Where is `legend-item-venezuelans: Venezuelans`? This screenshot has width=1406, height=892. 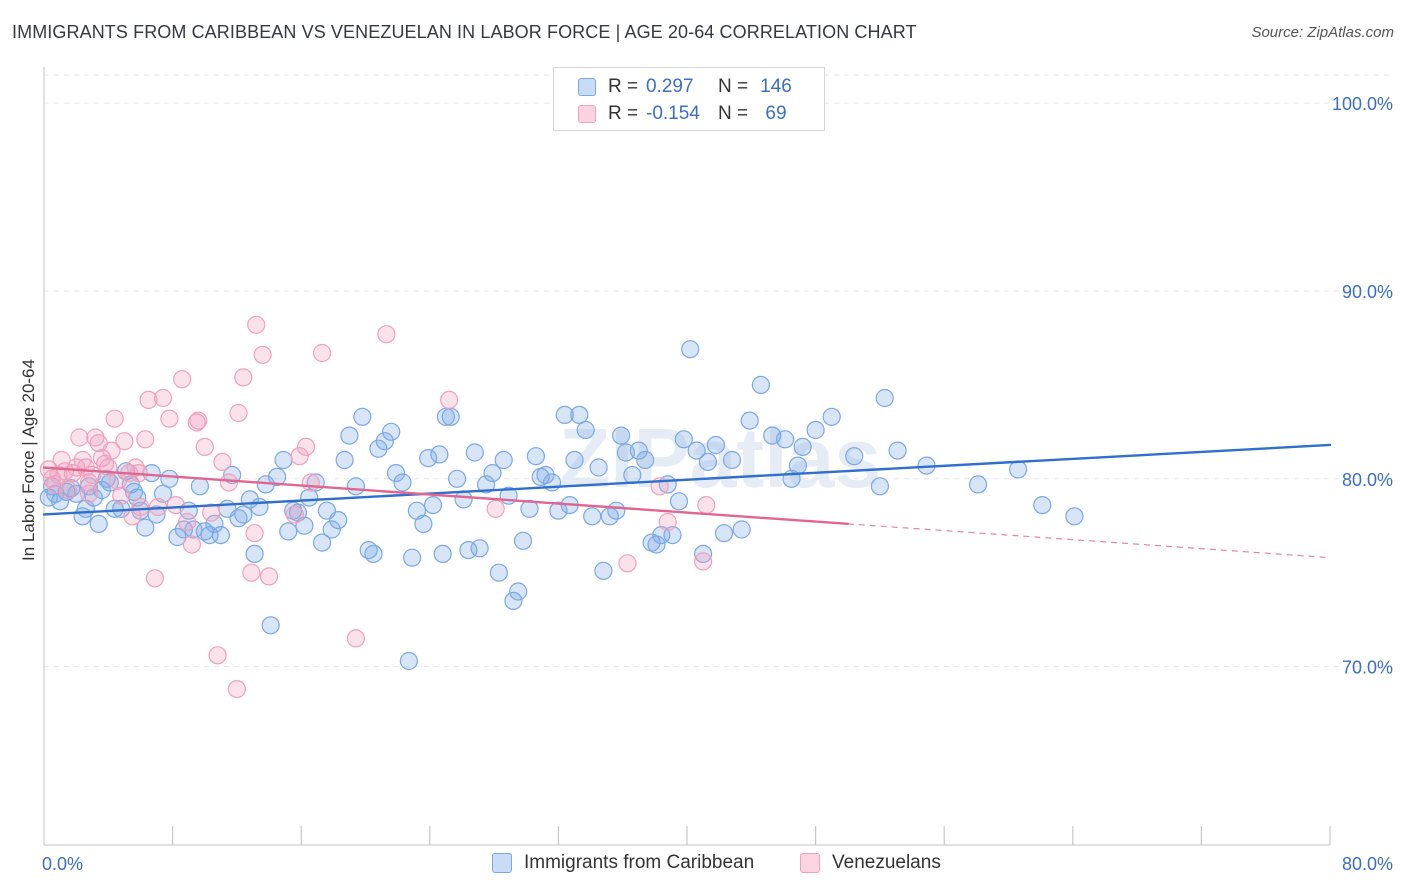 legend-item-venezuelans: Venezuelans is located at coordinates (870, 863).